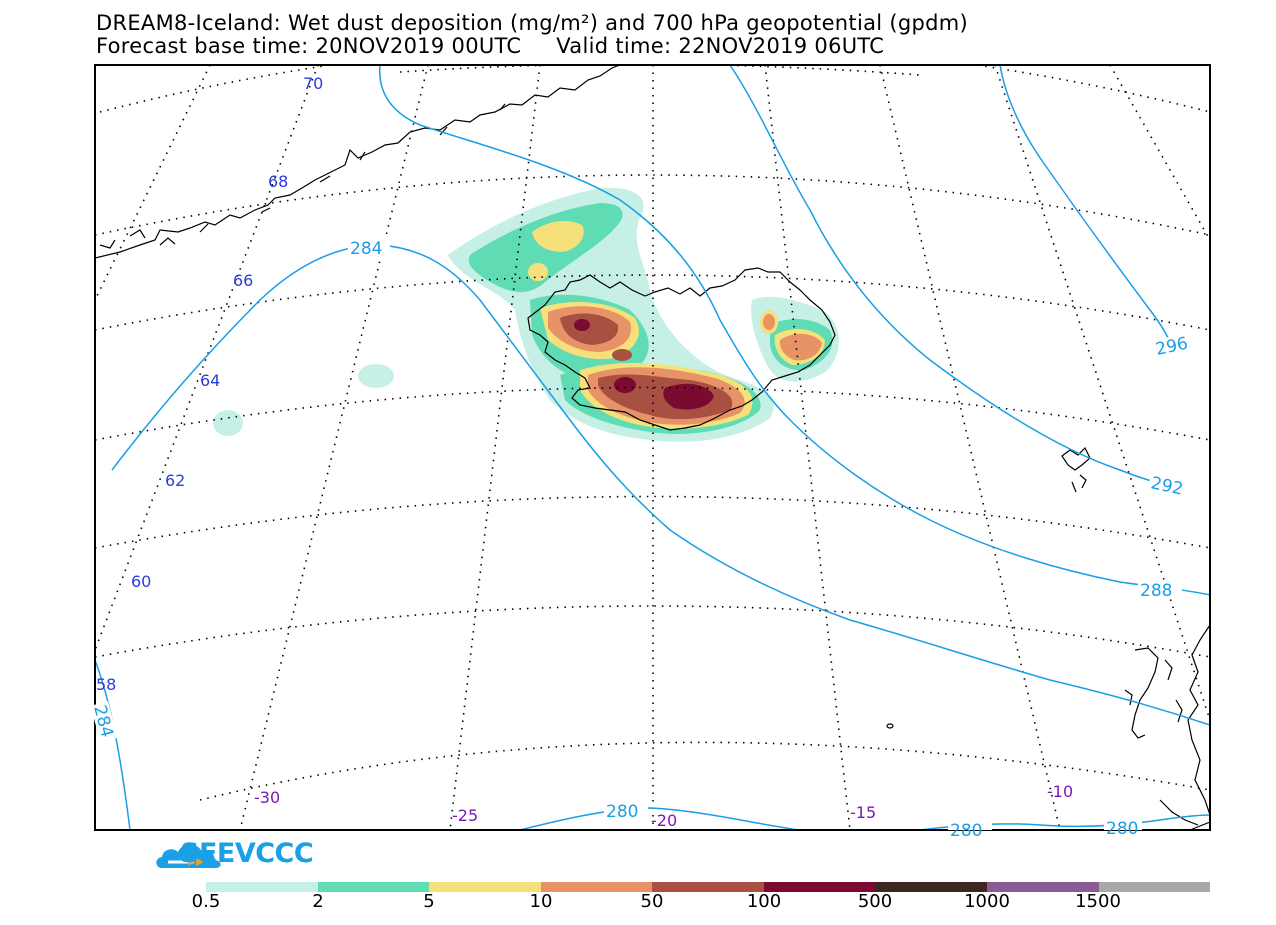 The width and height of the screenshot is (1276, 925). What do you see at coordinates (987, 901) in the screenshot?
I see `colorbar-label: 1000` at bounding box center [987, 901].